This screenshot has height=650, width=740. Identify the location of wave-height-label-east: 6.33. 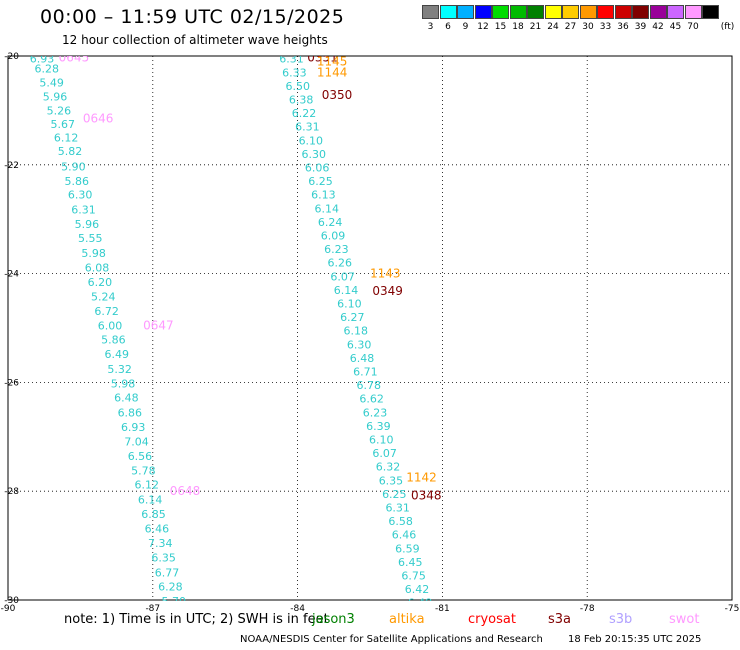
(294, 72).